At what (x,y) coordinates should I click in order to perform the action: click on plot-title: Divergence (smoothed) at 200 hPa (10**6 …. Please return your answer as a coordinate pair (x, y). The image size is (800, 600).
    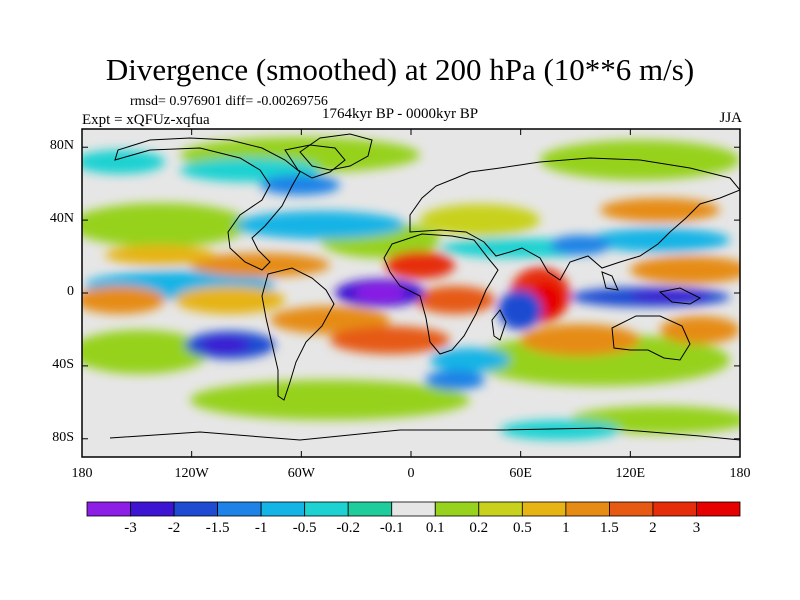
    Looking at the image, I should click on (400, 69).